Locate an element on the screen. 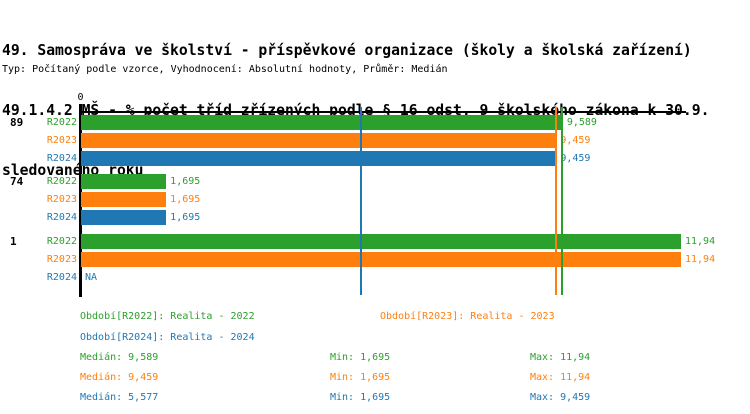  legend-stat-min-r2023: Min: 1,695 is located at coordinates (360, 377).